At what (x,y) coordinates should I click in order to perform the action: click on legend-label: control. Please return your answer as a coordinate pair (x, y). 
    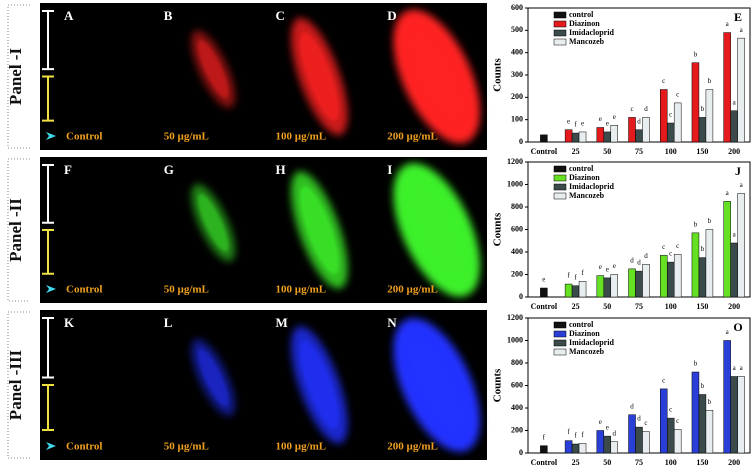
    Looking at the image, I should click on (581, 324).